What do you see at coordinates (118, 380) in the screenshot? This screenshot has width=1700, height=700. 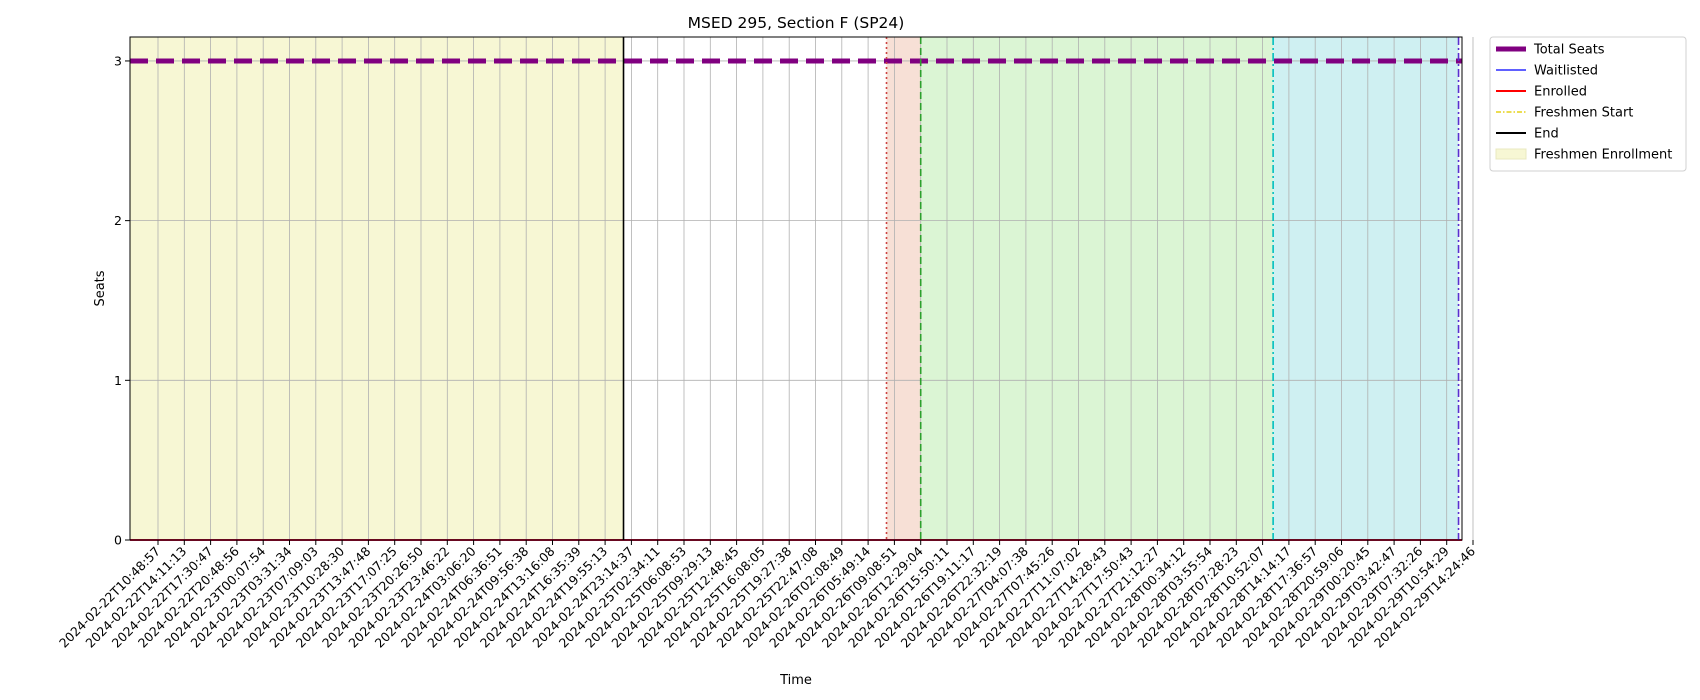 I see `y-tick-label: 1` at bounding box center [118, 380].